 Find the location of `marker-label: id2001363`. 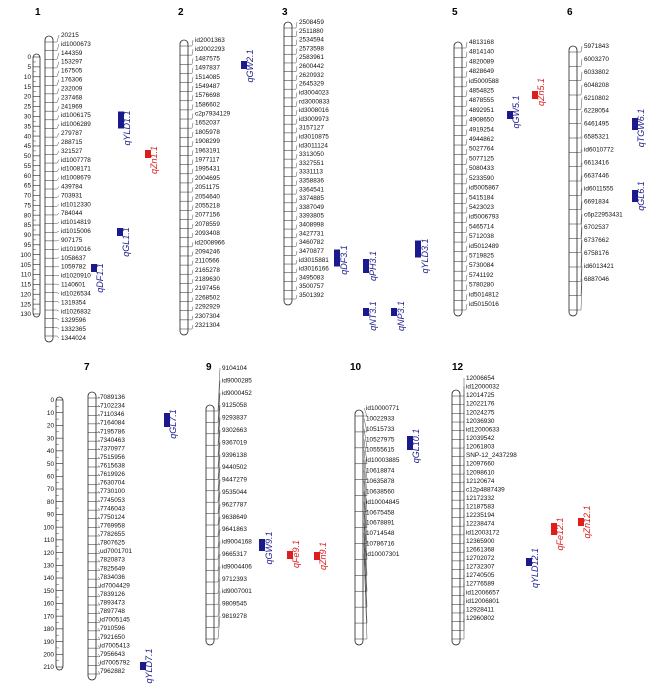

marker-label: id2001363 is located at coordinates (210, 40).